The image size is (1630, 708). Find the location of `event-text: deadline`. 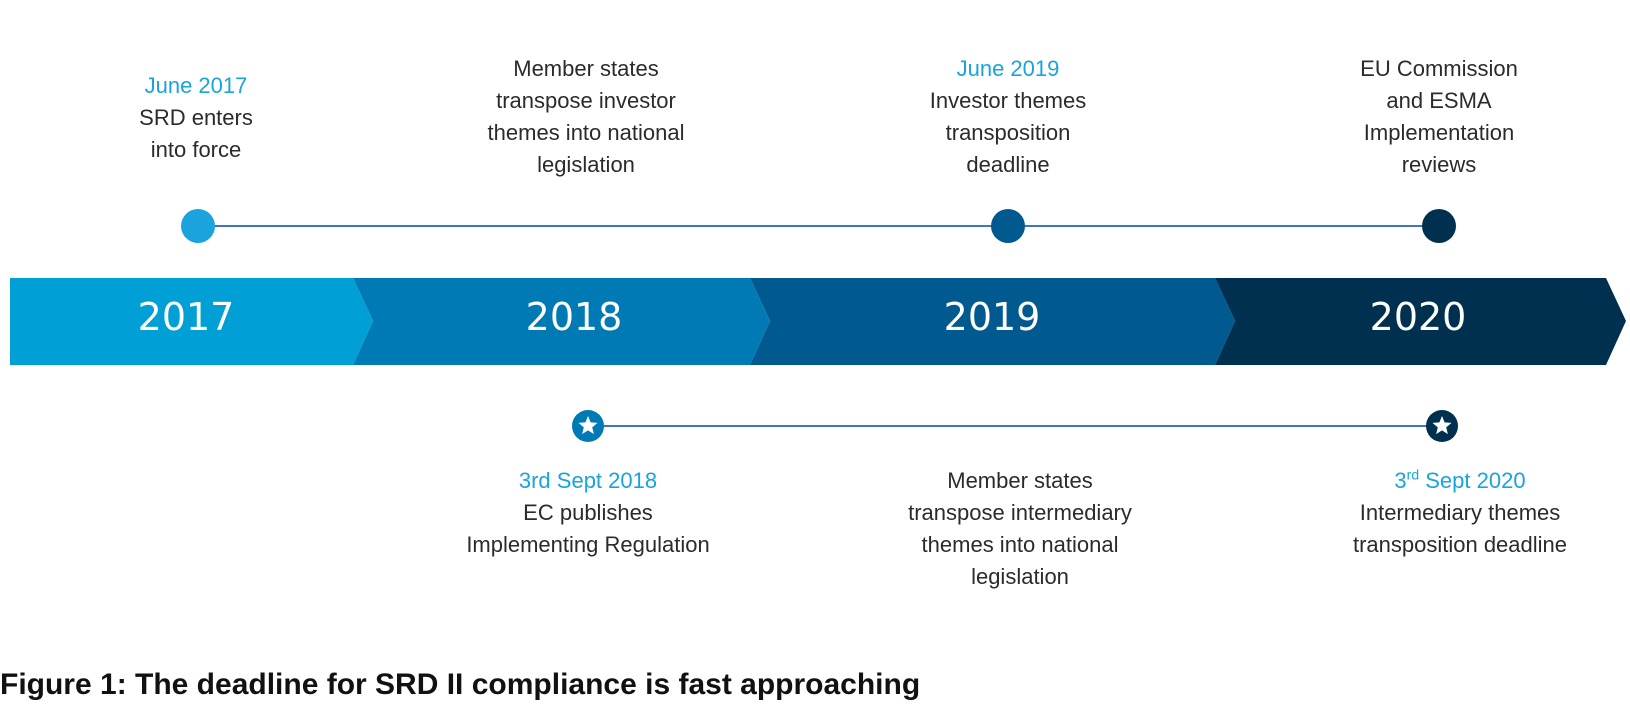

event-text: deadline is located at coordinates (1008, 164).